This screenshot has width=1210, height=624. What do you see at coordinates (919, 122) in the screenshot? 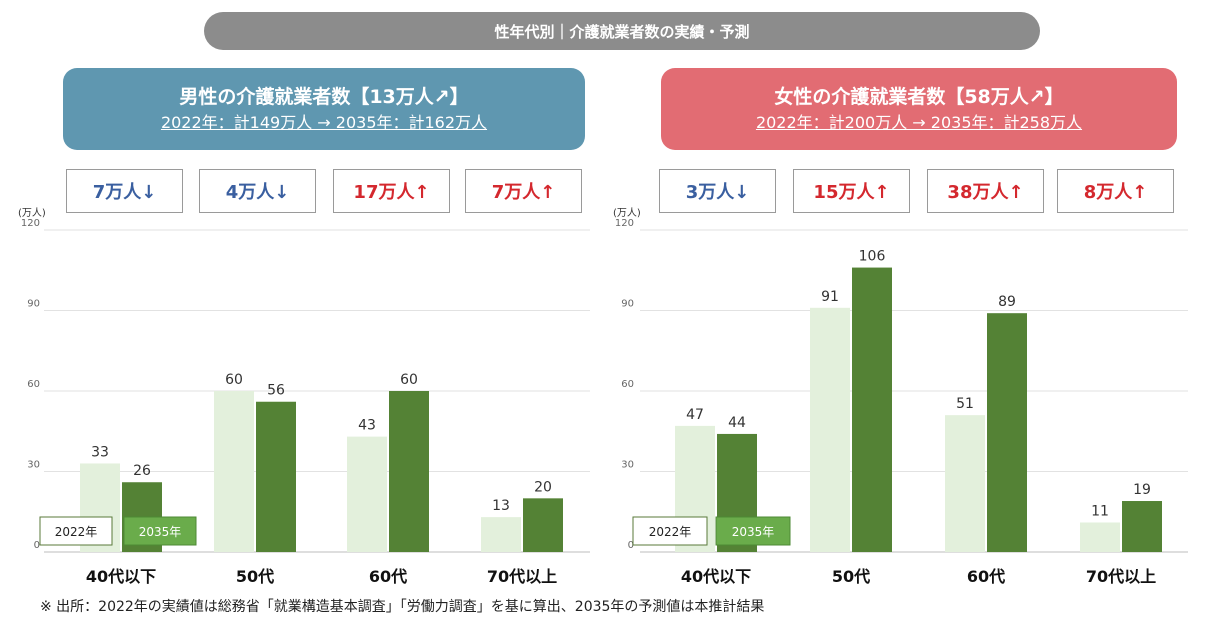
I see `female-header-subtitle: 2022年：計200万人 → 2035年：計258万人` at bounding box center [919, 122].